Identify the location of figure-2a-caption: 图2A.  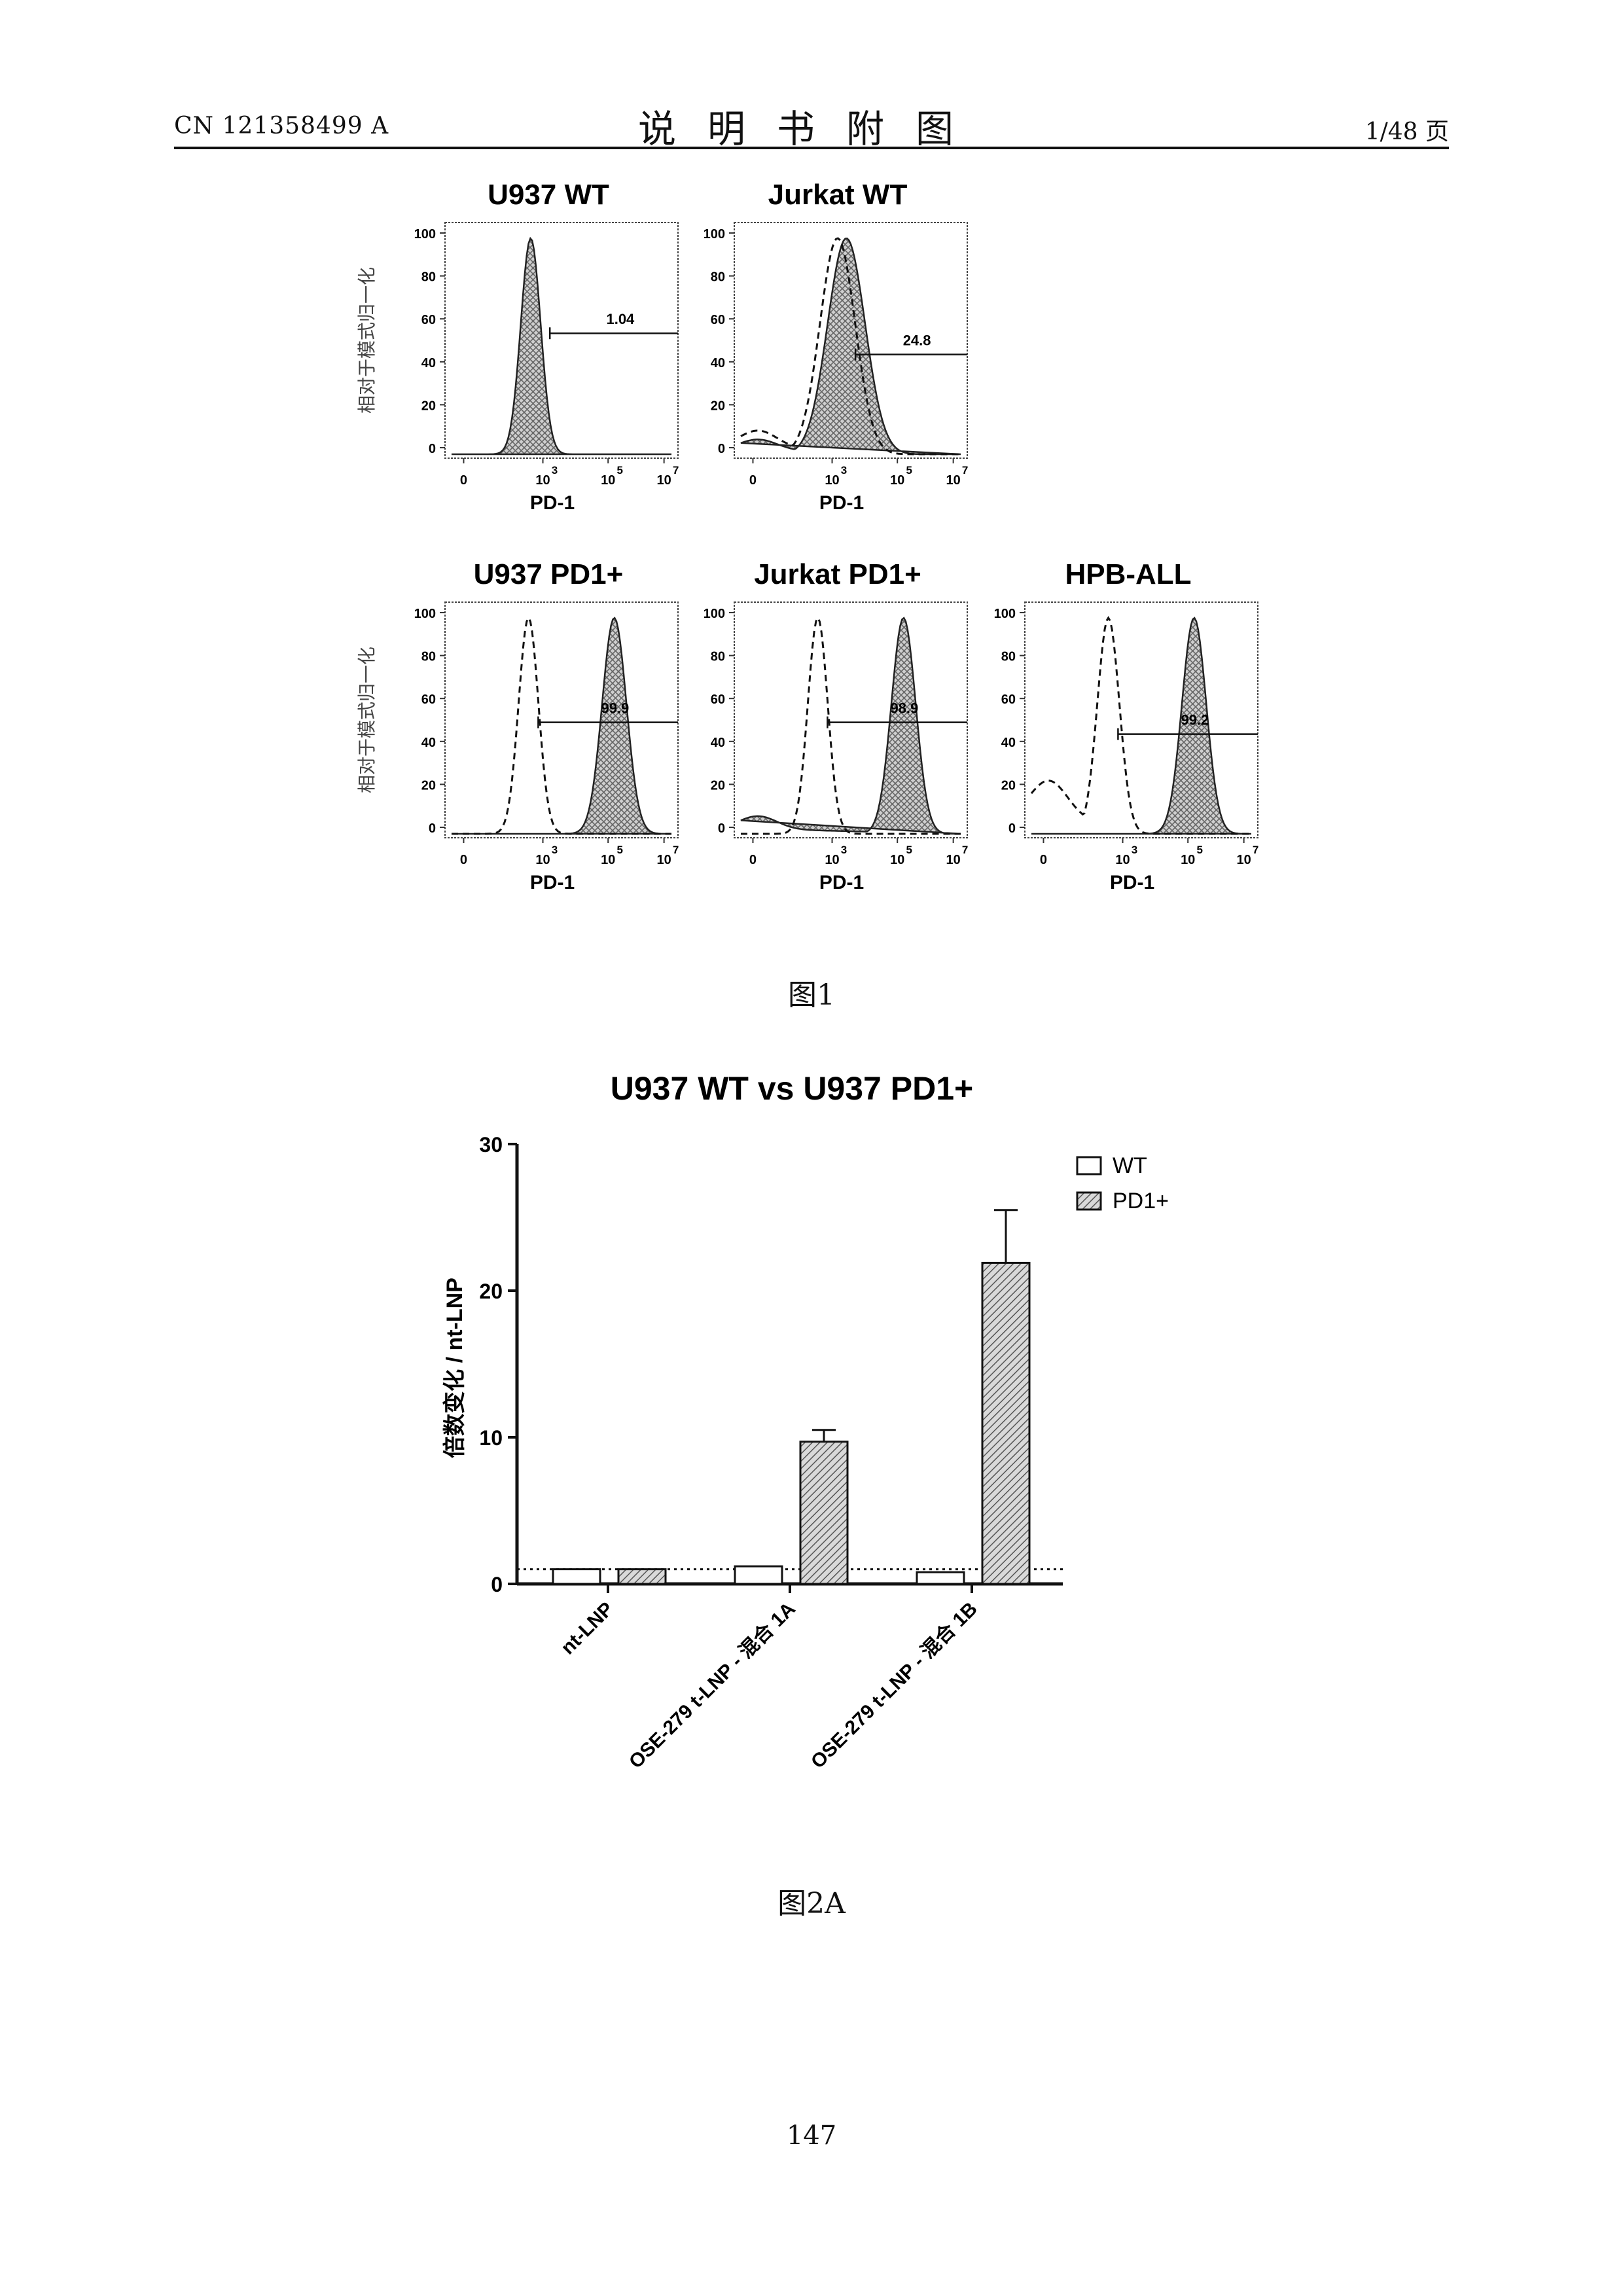
(811, 1903).